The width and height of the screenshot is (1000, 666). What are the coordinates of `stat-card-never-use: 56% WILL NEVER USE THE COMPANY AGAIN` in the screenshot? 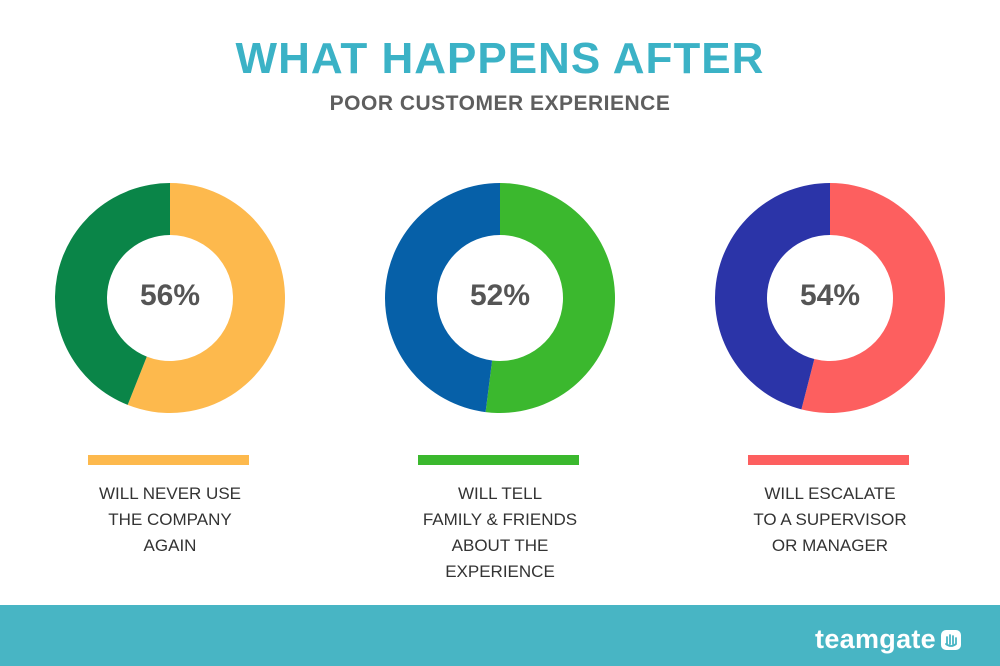 It's located at (170, 388).